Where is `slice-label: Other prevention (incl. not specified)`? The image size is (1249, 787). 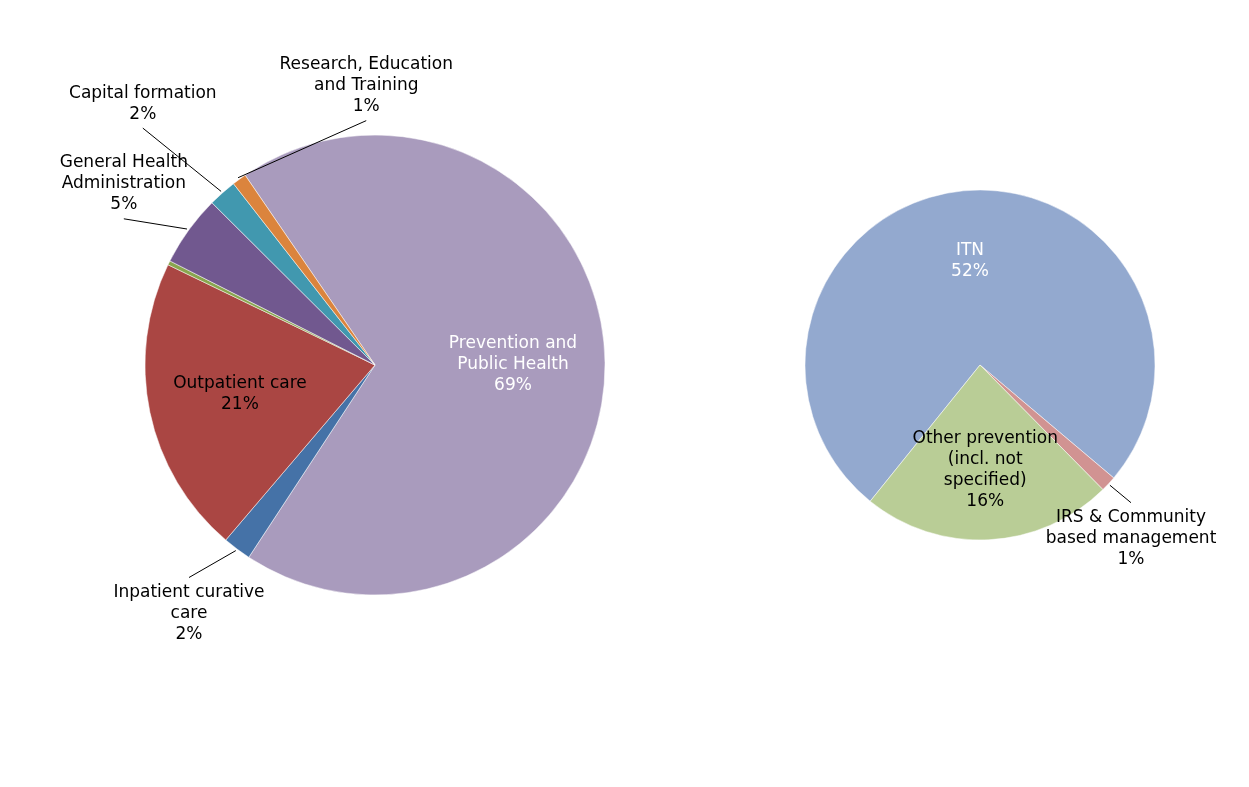 slice-label: Other prevention (incl. not specified) is located at coordinates (985, 458).